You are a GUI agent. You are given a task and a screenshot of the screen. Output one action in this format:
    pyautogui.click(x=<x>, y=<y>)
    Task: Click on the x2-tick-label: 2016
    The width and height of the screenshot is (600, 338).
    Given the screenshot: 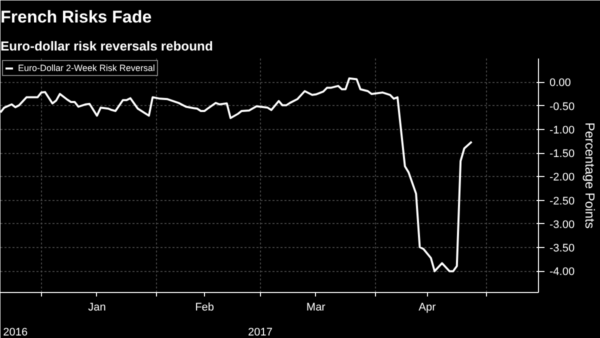 What is the action you would take?
    pyautogui.click(x=15, y=332)
    